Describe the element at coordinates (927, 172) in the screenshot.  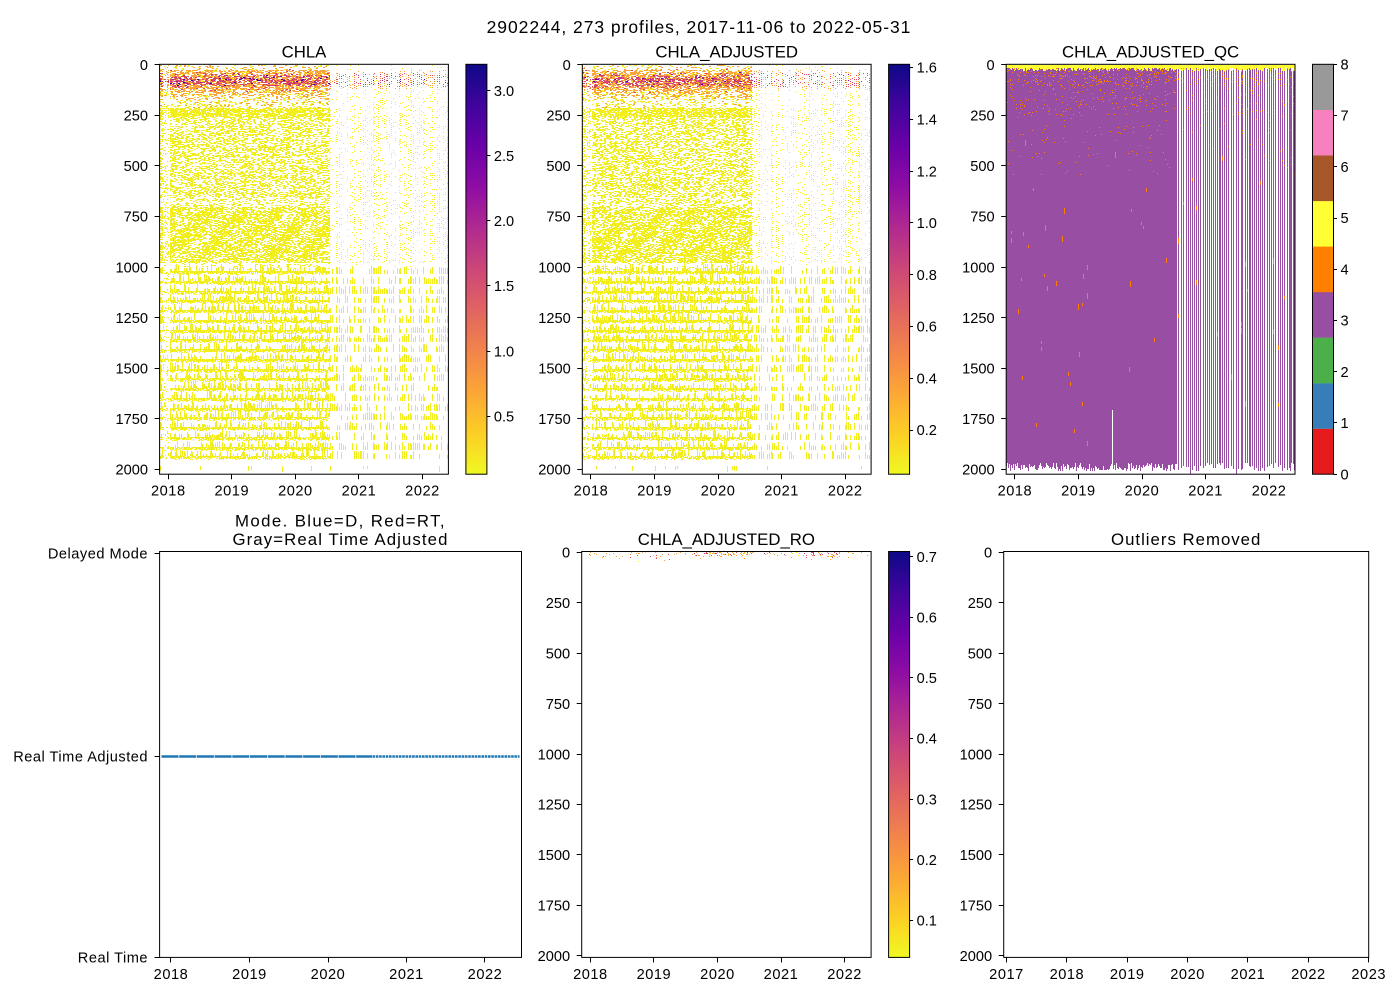
I see `svg-text: 1.2` at that location.